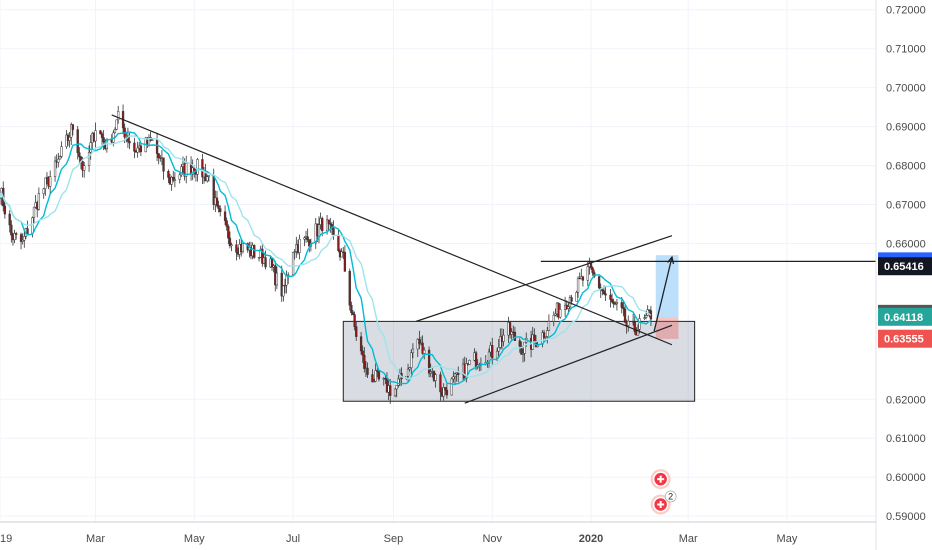  Describe the element at coordinates (906, 89) in the screenshot. I see `y-tick-label: 0.70000` at that location.